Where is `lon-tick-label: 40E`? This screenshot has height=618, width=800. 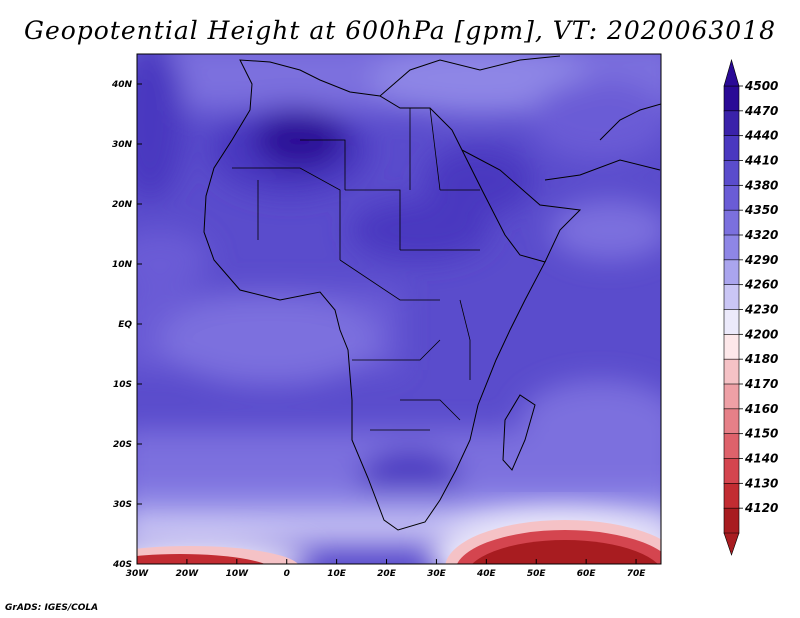
lon-tick-label: 40E is located at coordinates (486, 574).